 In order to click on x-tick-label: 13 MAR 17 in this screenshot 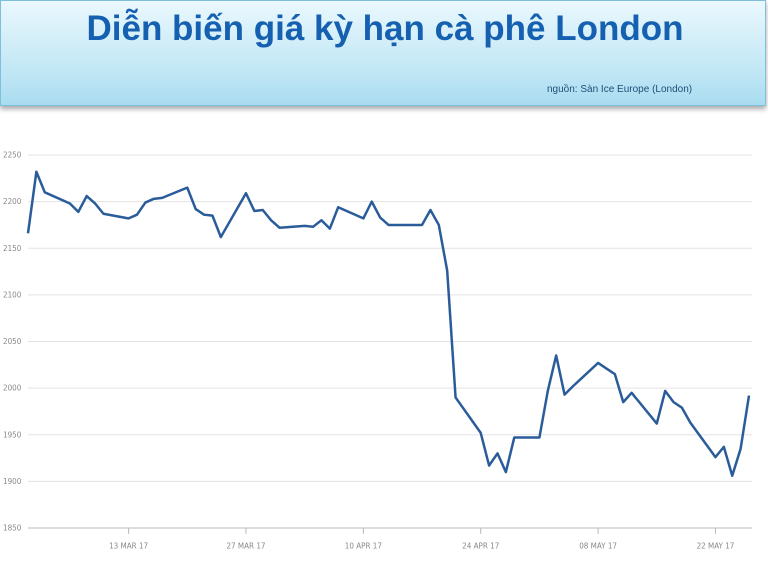, I will do `click(128, 546)`.